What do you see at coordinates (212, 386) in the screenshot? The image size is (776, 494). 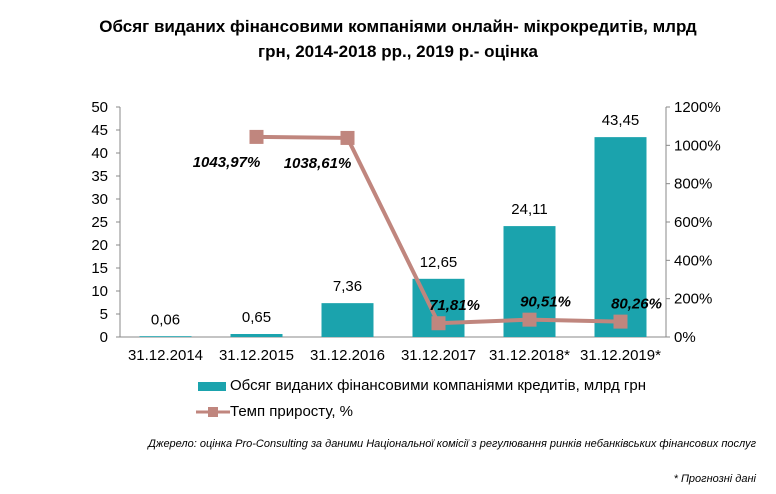 I see `legend-bar-swatch` at bounding box center [212, 386].